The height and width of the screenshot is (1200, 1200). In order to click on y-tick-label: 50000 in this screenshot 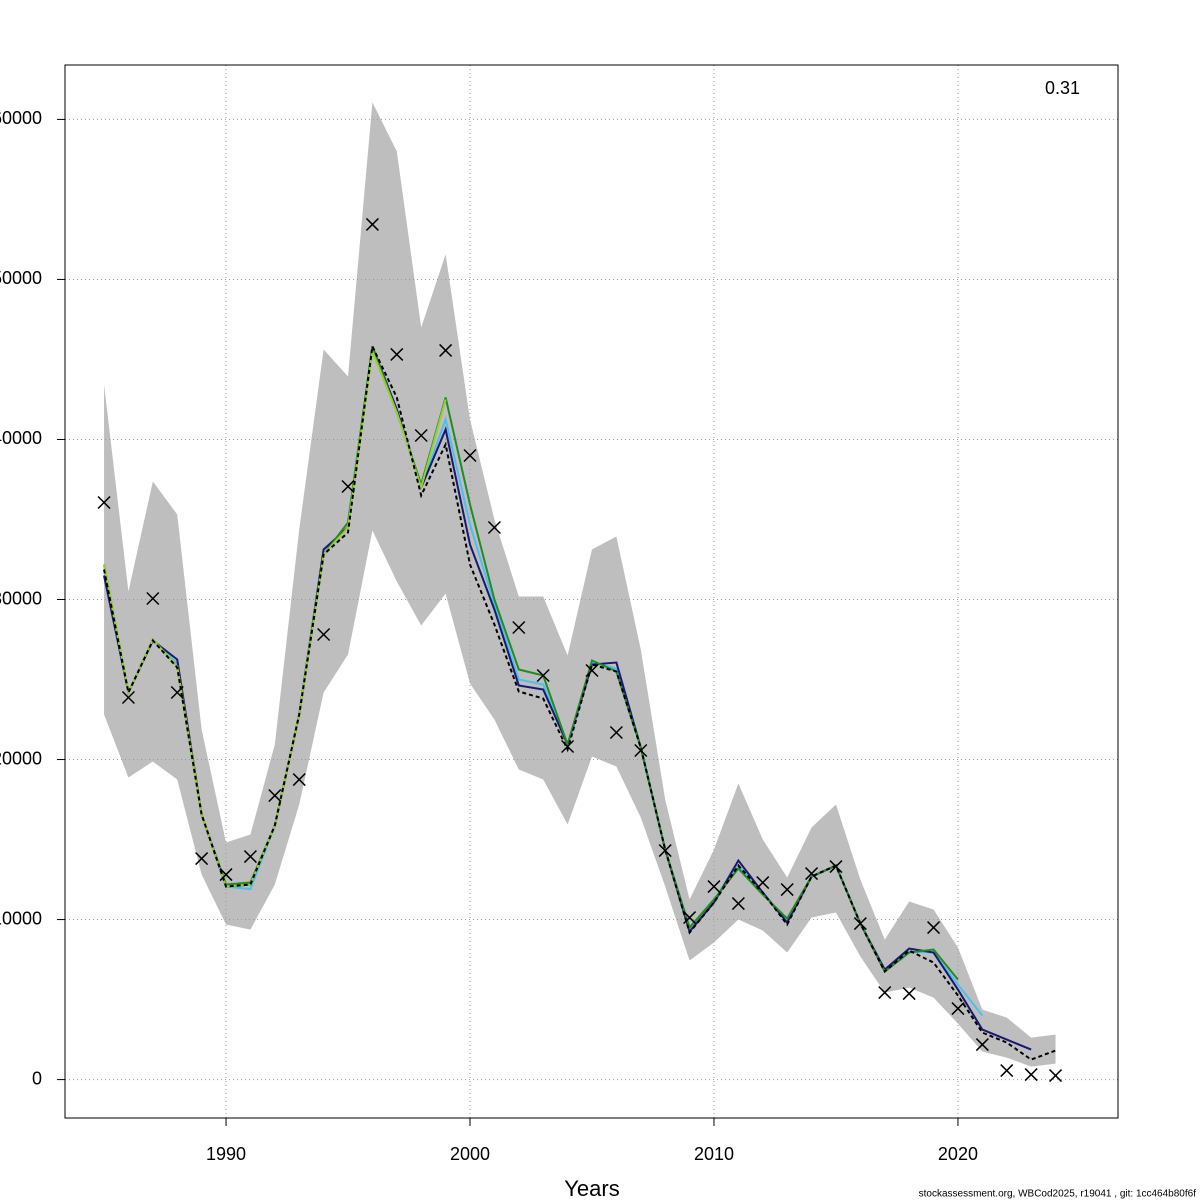, I will do `click(21, 278)`.